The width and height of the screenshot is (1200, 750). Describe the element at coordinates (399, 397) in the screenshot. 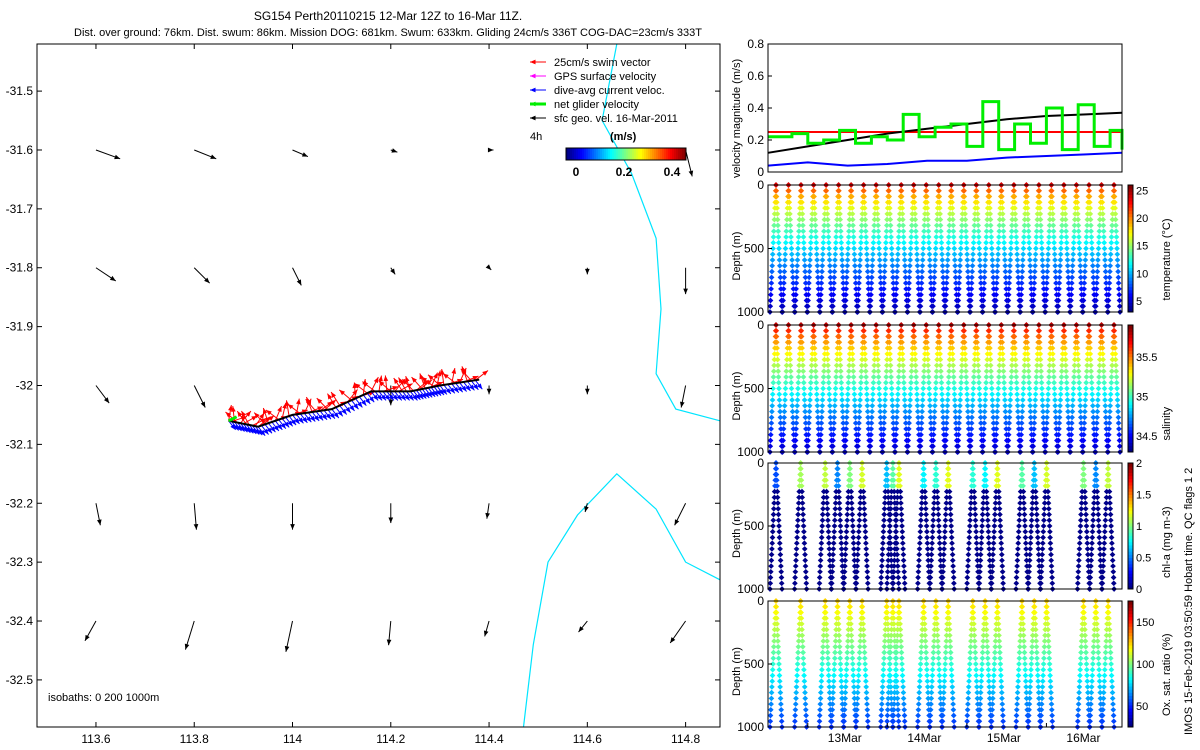

I see `current-vector-head` at that location.